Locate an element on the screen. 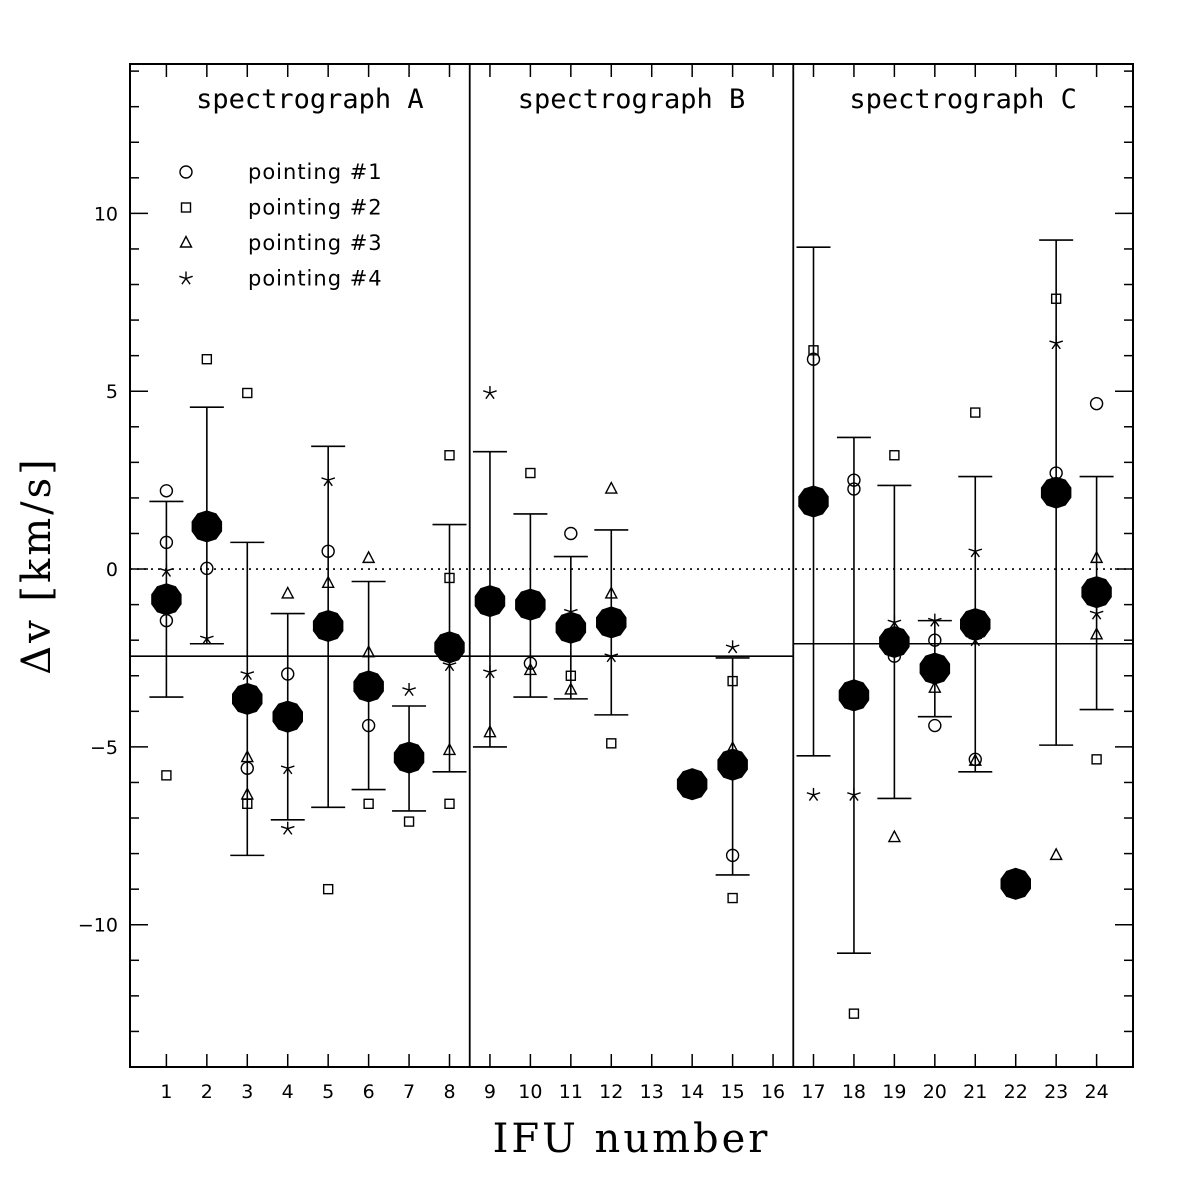 Image resolution: width=1195 pixels, height=1195 pixels. y-tick-label: −10 is located at coordinates (98, 926).